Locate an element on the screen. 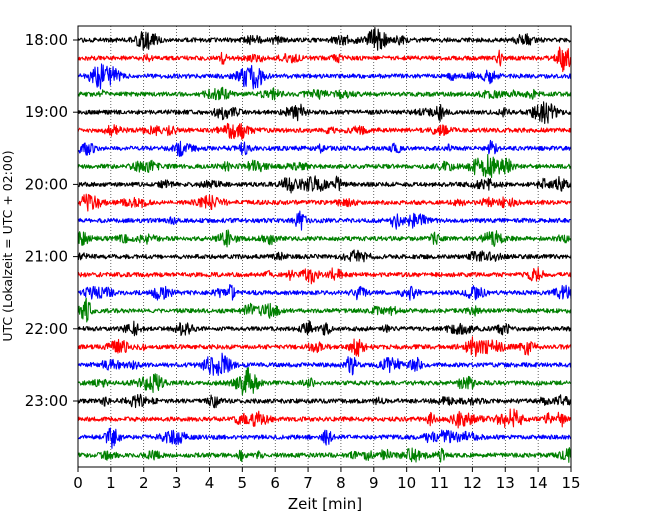  x-tick-label: 7 is located at coordinates (308, 483).